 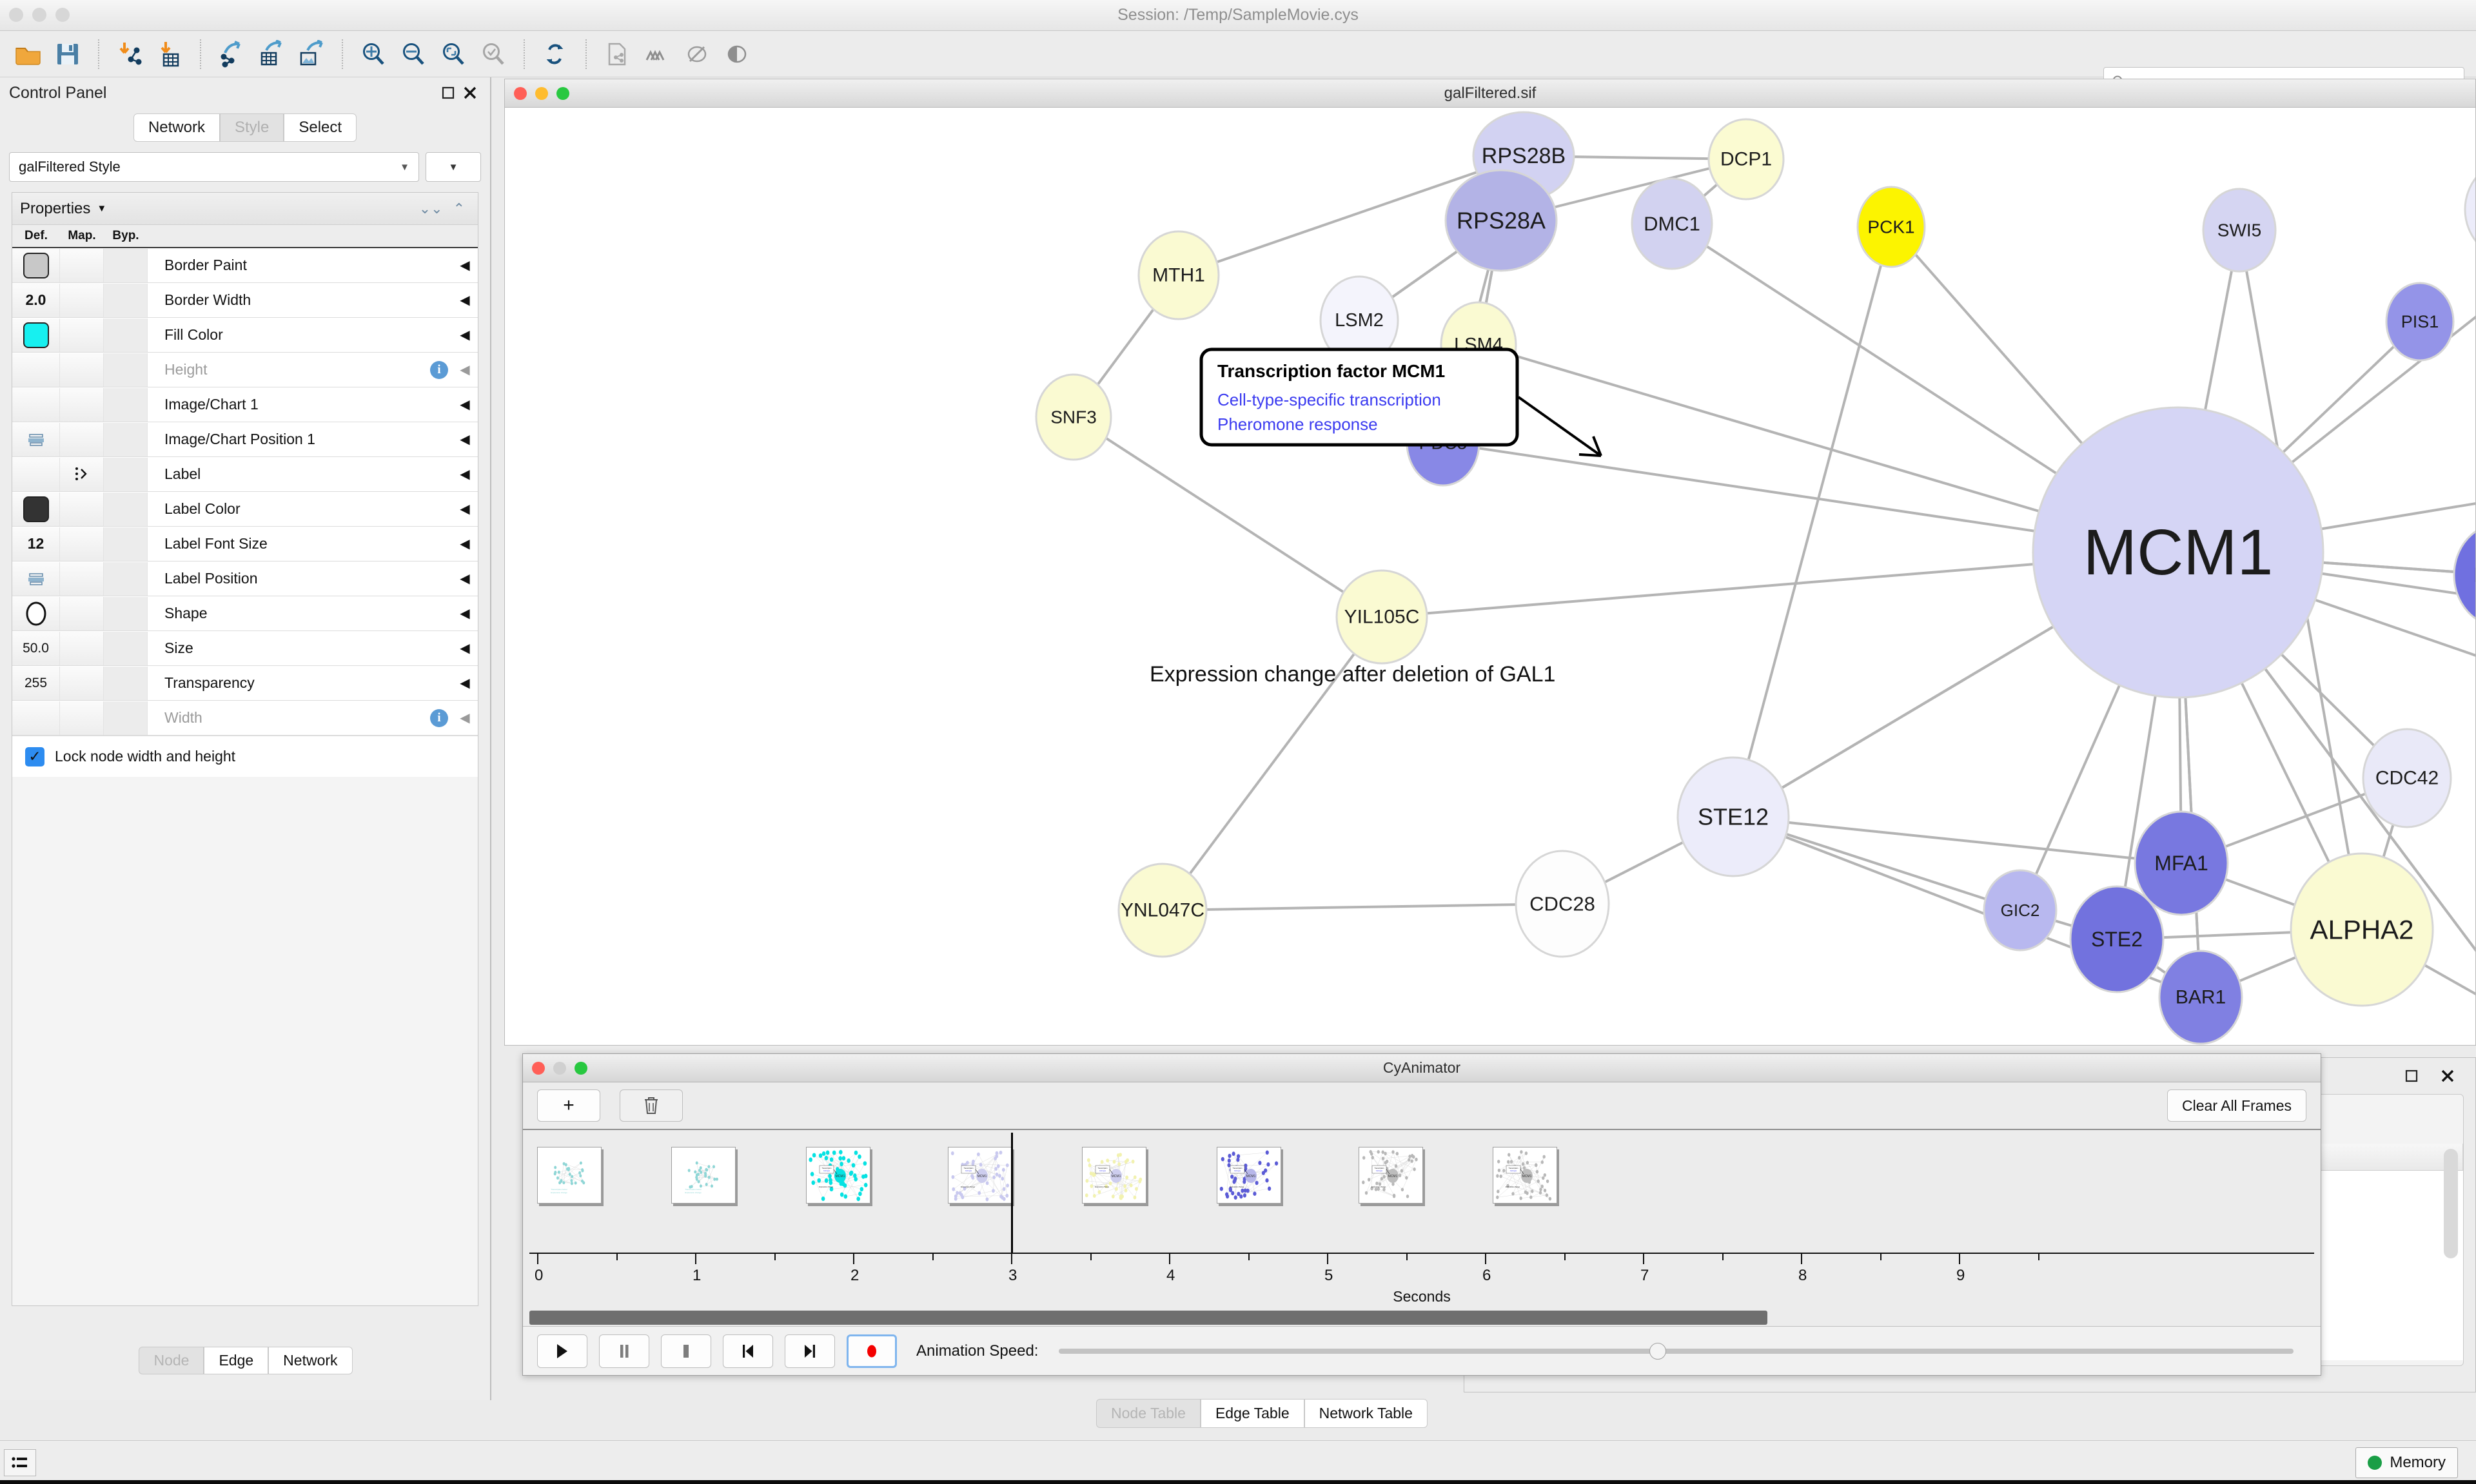 I want to click on tab-network-table: Network Table, so click(x=1366, y=1413).